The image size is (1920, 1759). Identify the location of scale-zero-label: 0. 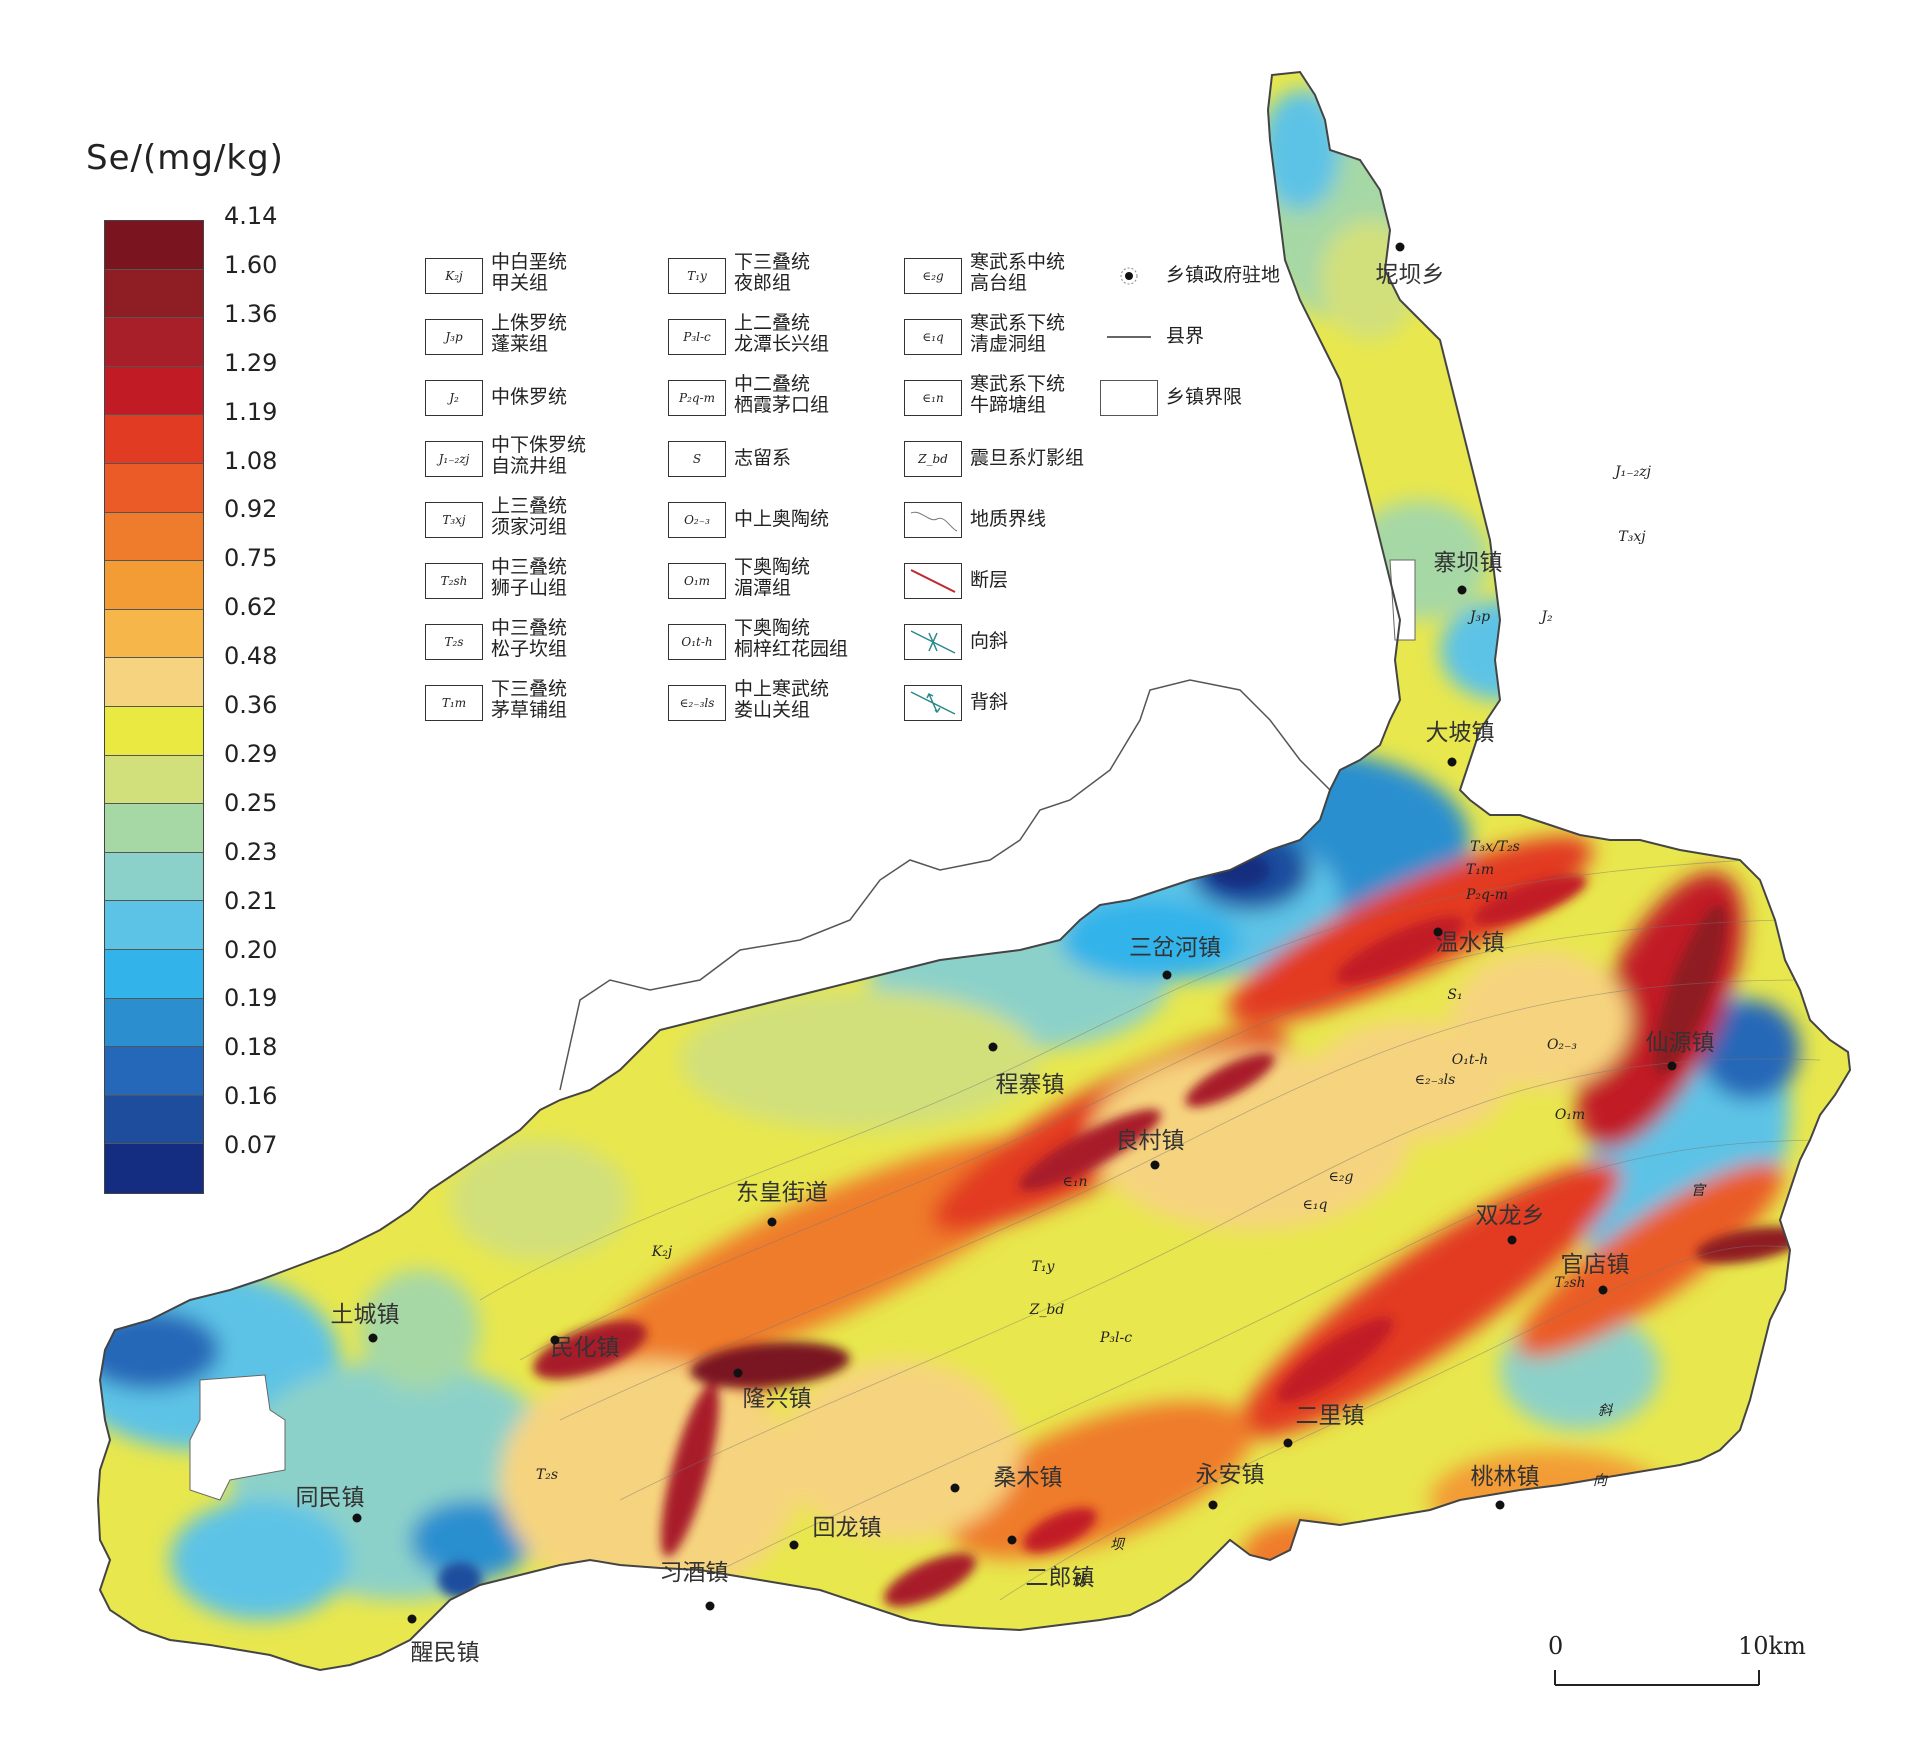
(1556, 1646).